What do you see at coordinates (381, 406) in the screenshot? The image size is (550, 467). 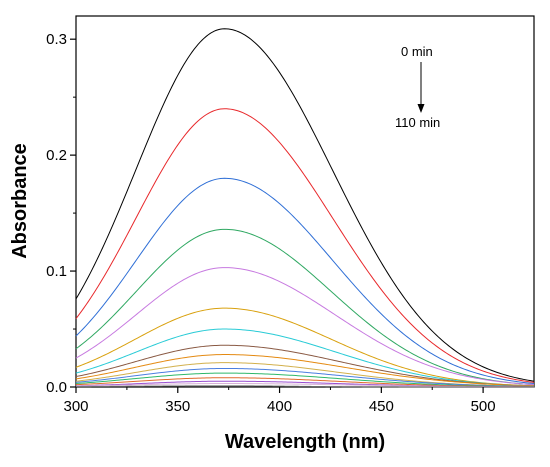 I see `x-tick-label: 450` at bounding box center [381, 406].